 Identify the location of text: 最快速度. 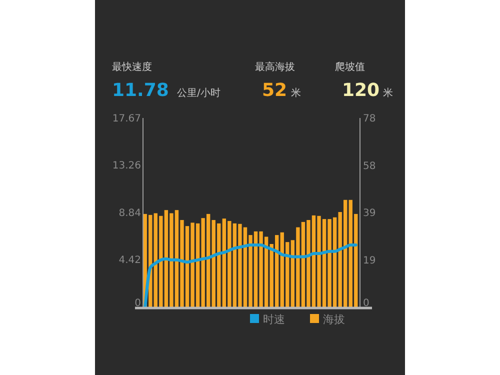
(132, 67).